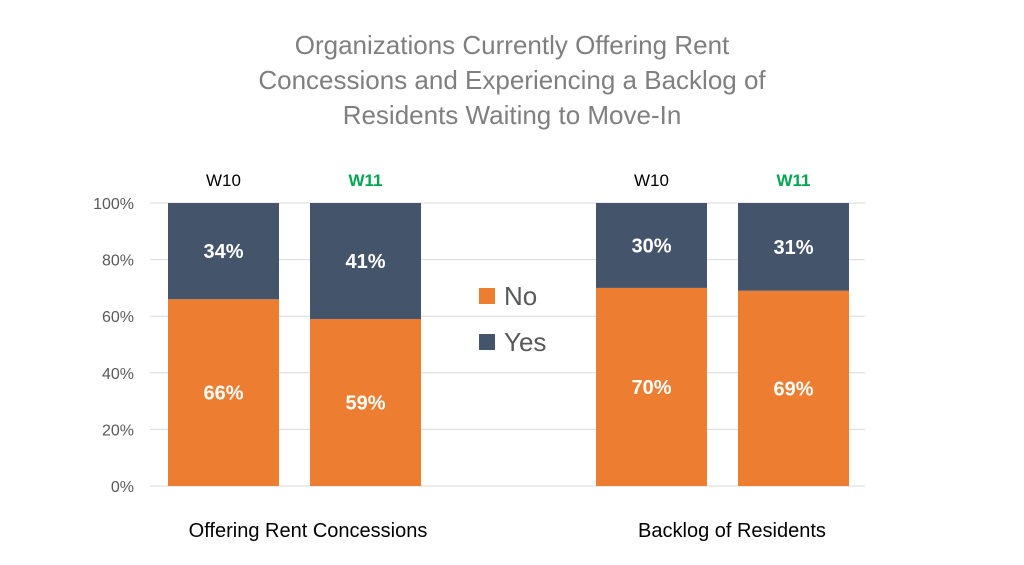 The height and width of the screenshot is (565, 1024). I want to click on data-label-no: 70%, so click(651, 388).